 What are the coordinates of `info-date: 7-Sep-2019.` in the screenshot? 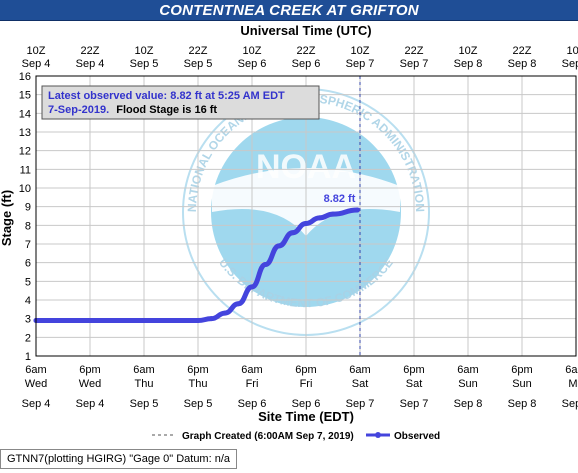 It's located at (78, 110).